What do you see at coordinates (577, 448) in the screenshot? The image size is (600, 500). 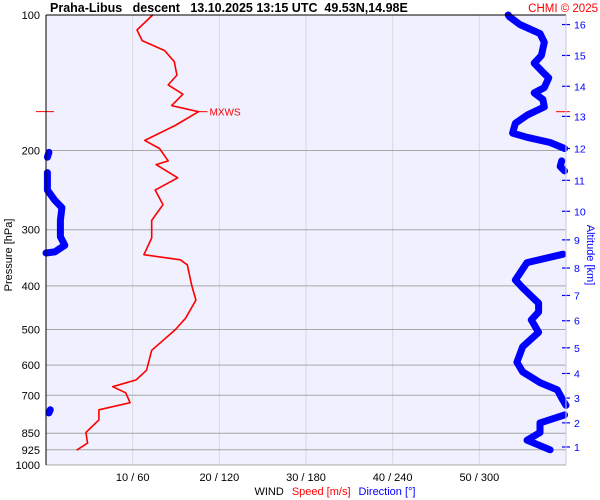 I see `altitude-tick-label: 1` at bounding box center [577, 448].